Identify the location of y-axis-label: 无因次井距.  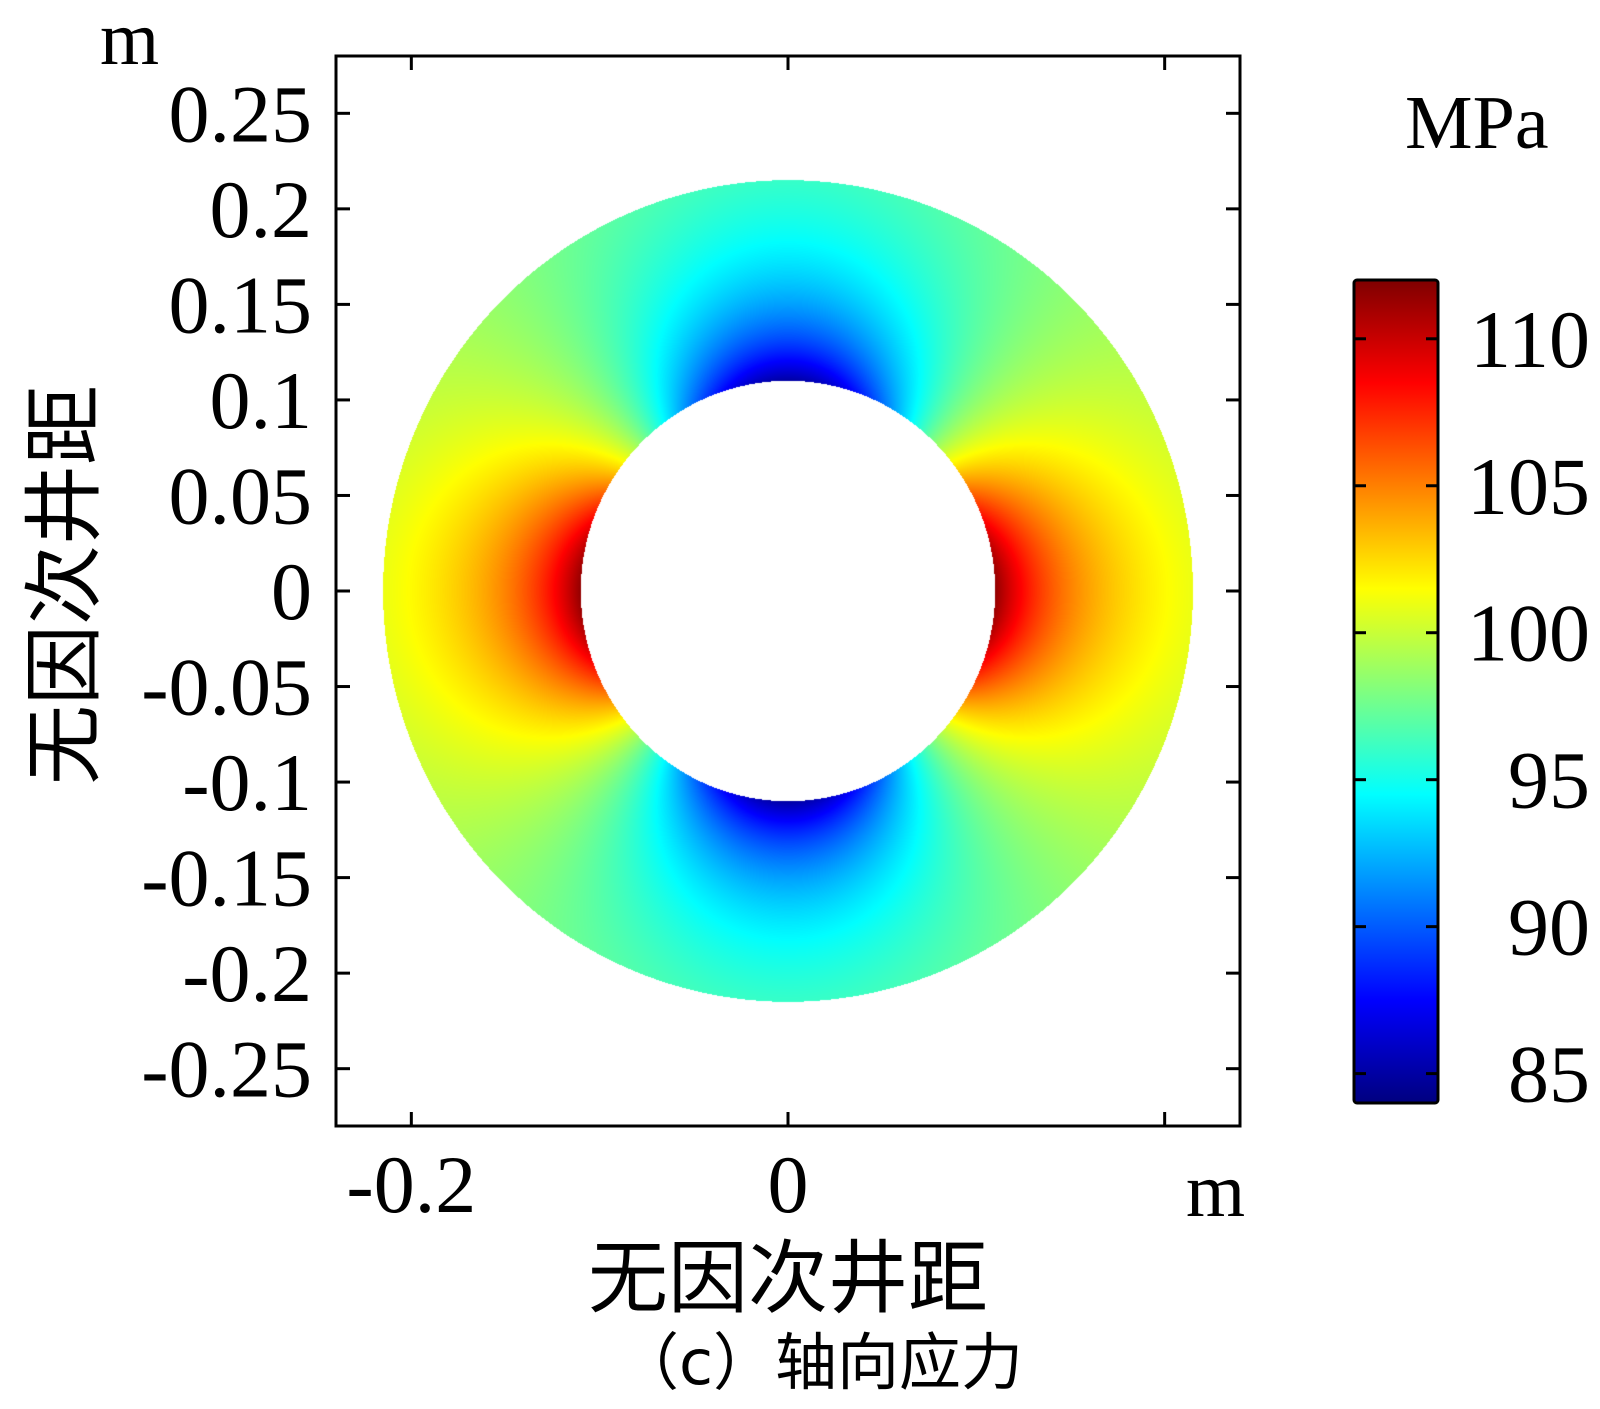
(64, 585).